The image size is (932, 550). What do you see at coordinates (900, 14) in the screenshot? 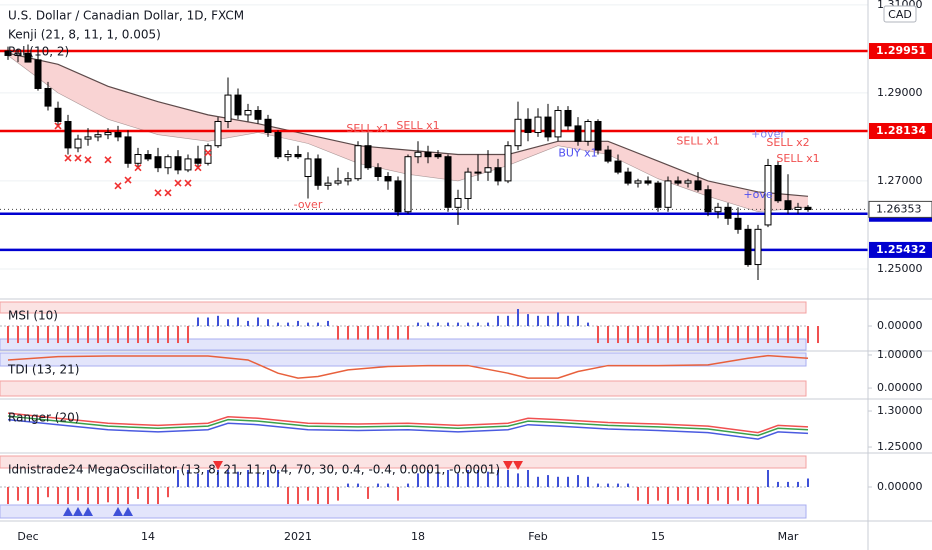
I see `currency-label: CAD` at bounding box center [900, 14].